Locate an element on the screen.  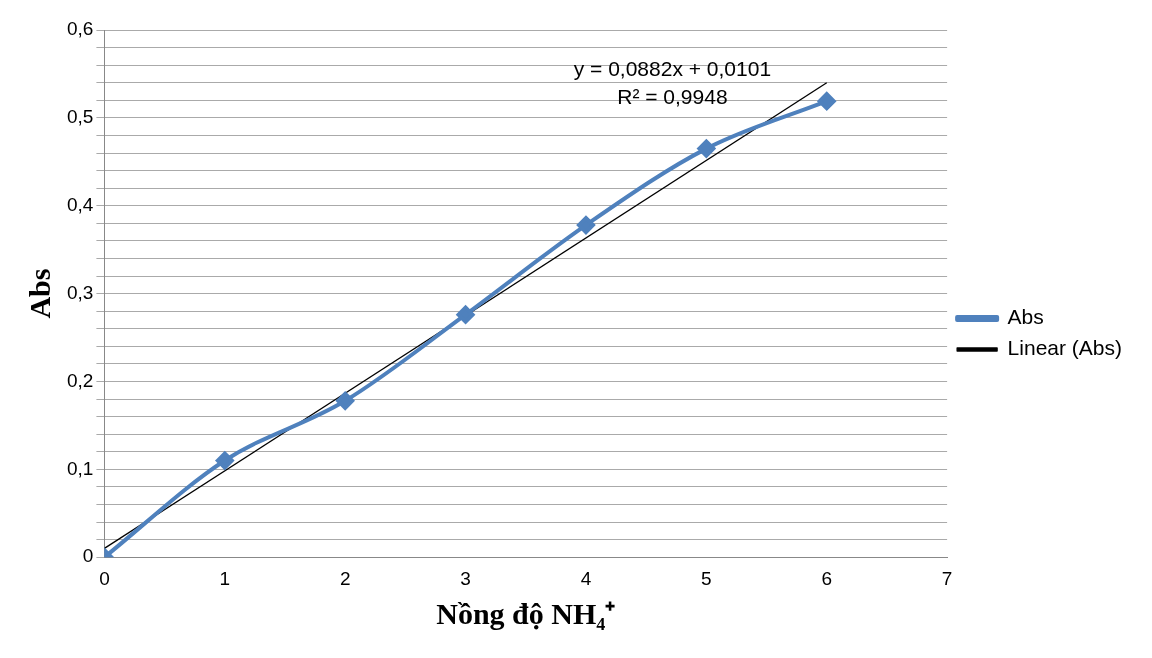
x-axis-title: Nồng độ NH₄⁺ is located at coordinates (526, 613).